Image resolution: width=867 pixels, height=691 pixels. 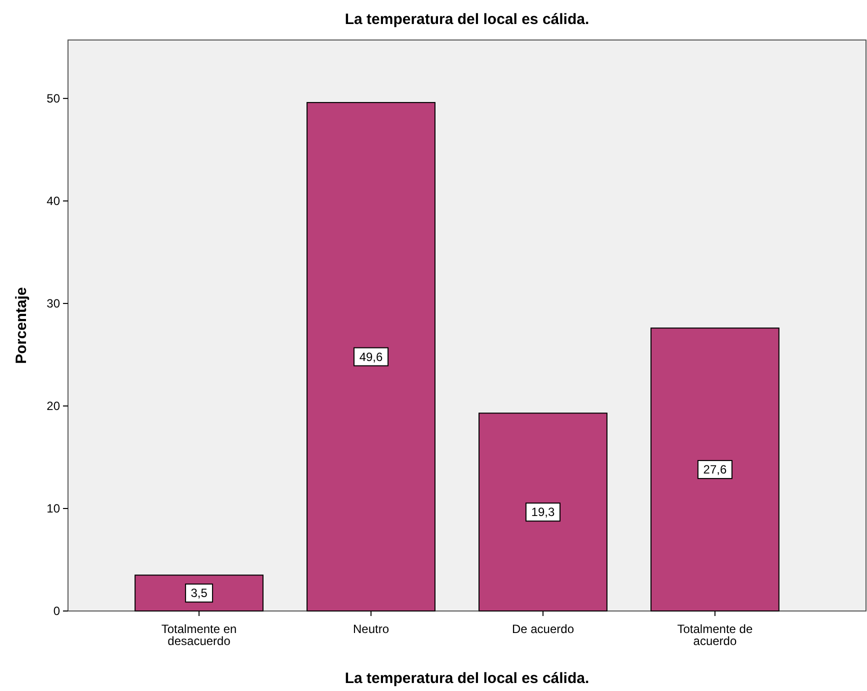 I want to click on data-label: 3,5, so click(x=199, y=593).